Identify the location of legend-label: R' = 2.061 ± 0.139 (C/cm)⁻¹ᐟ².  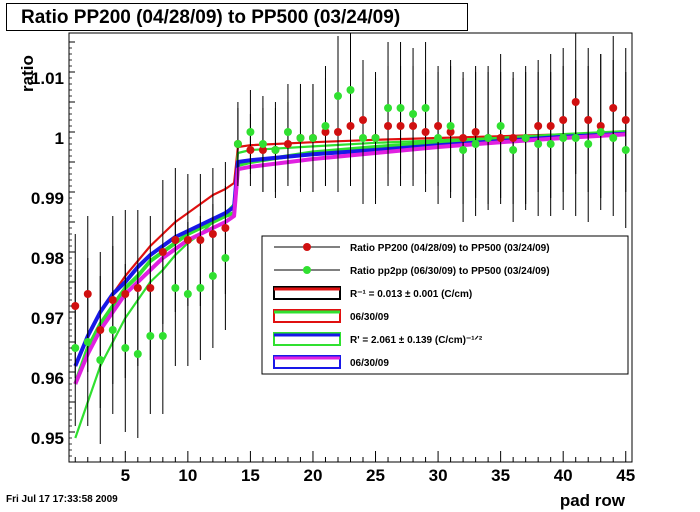
(416, 340).